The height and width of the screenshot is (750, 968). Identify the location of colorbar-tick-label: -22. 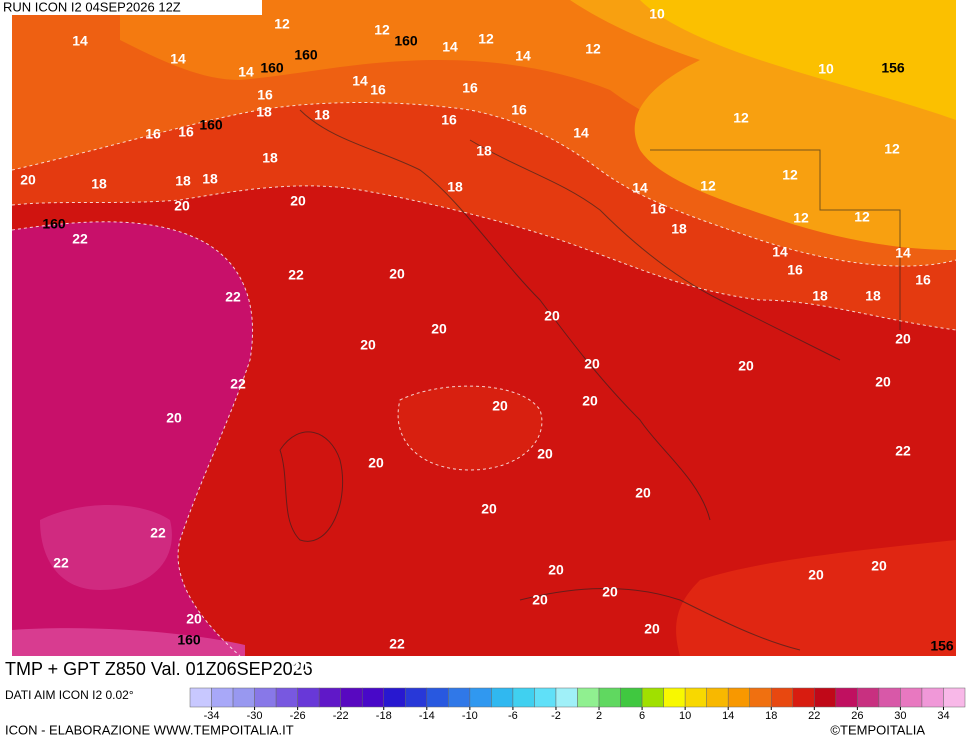
(341, 716).